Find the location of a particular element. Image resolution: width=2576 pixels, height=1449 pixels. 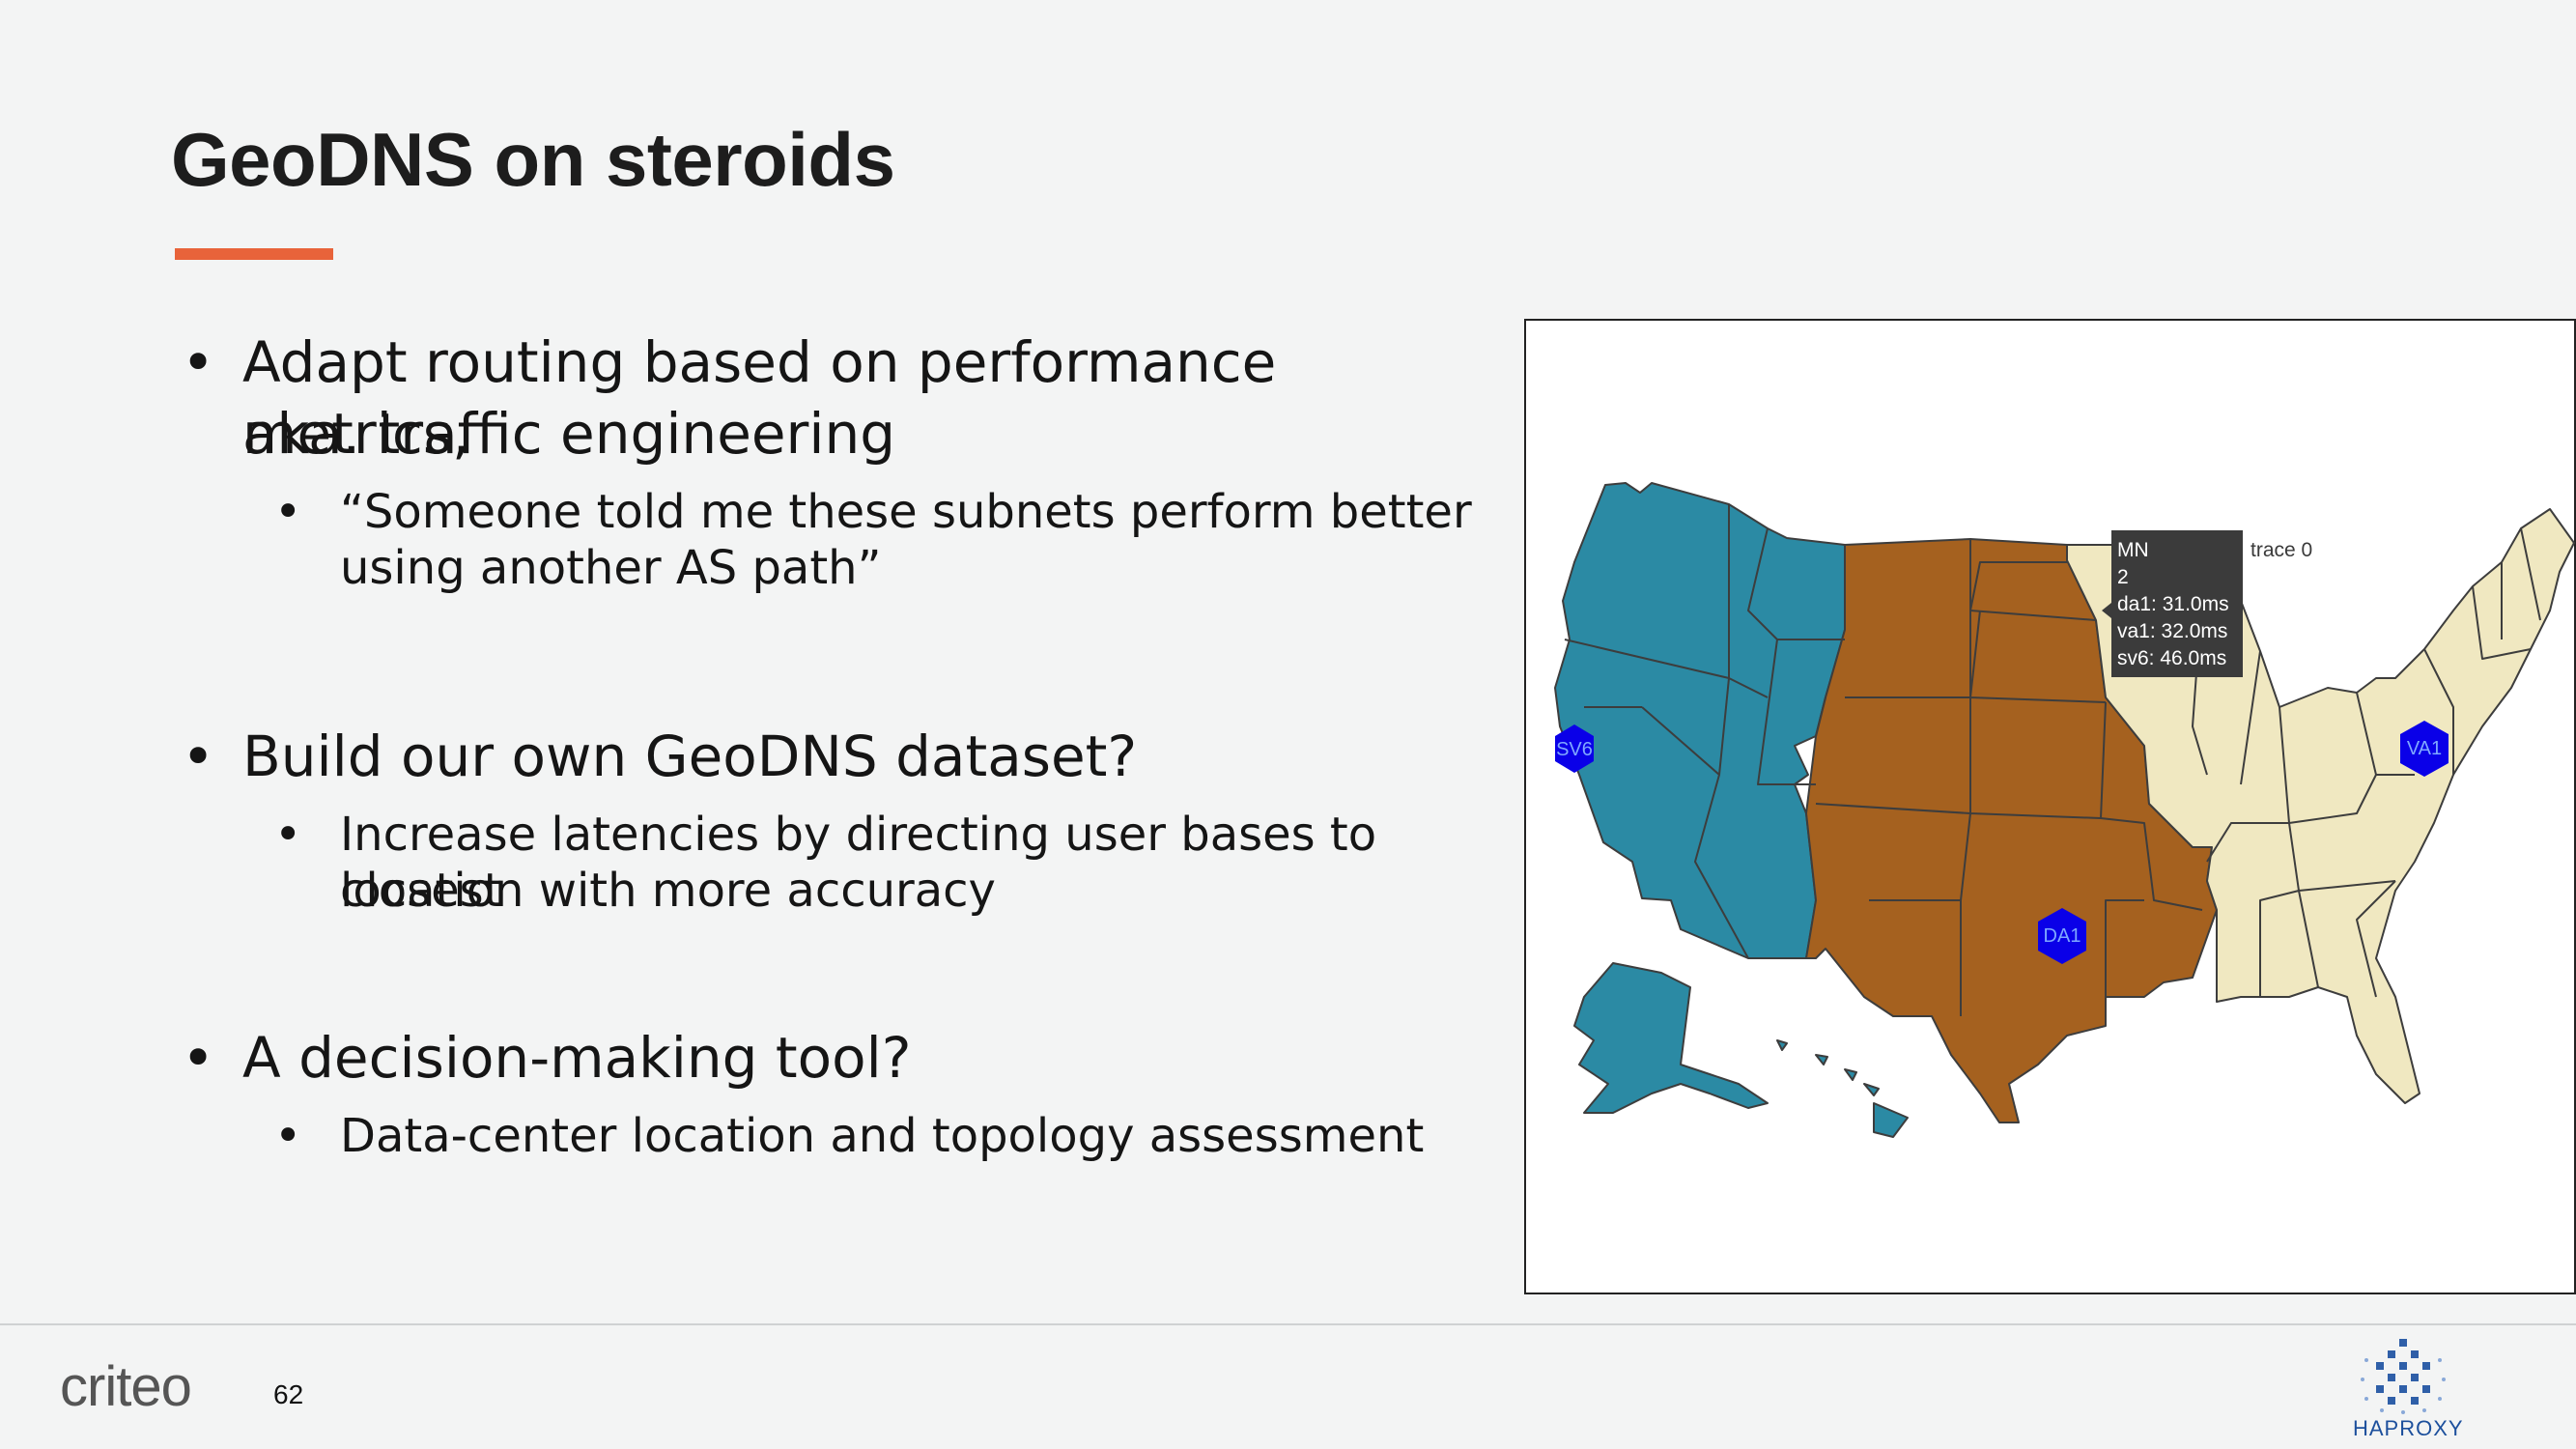

svg-text: 2 is located at coordinates (2123, 577).